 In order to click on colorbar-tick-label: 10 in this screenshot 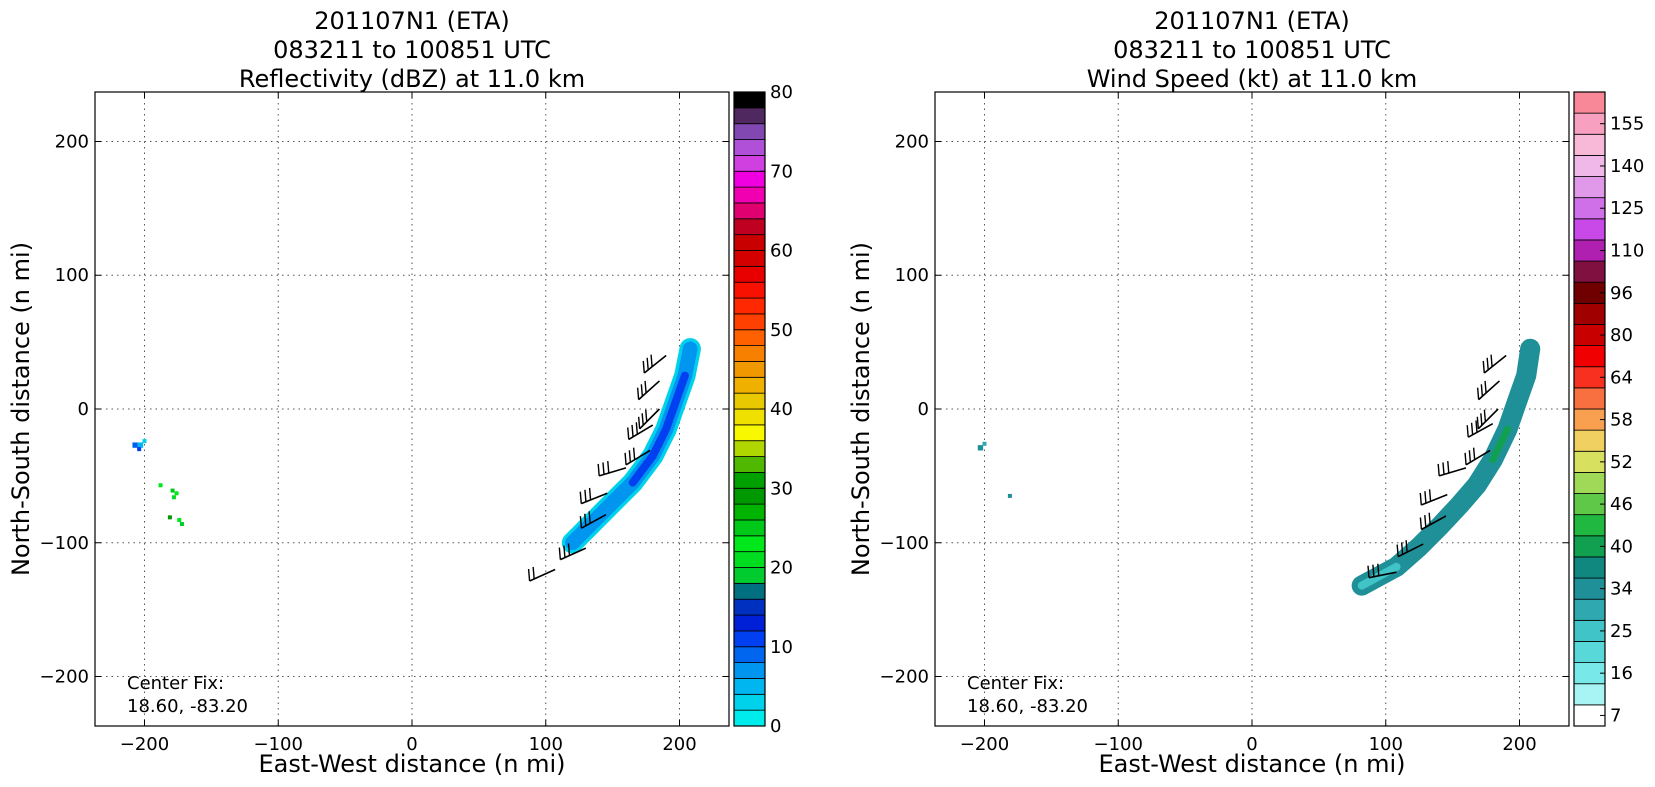, I will do `click(781, 647)`.